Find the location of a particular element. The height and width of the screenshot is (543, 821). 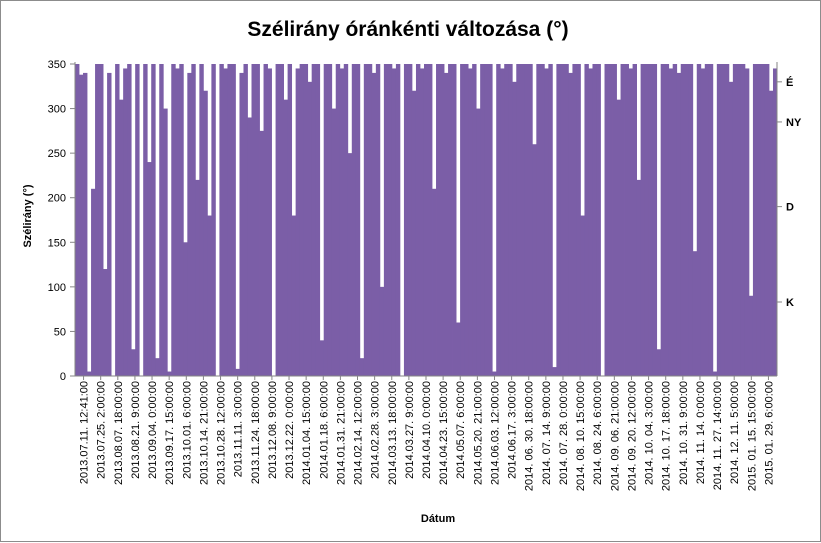

x-tick-label: 2014. 06. 30. 18:00:00 is located at coordinates (530, 436).